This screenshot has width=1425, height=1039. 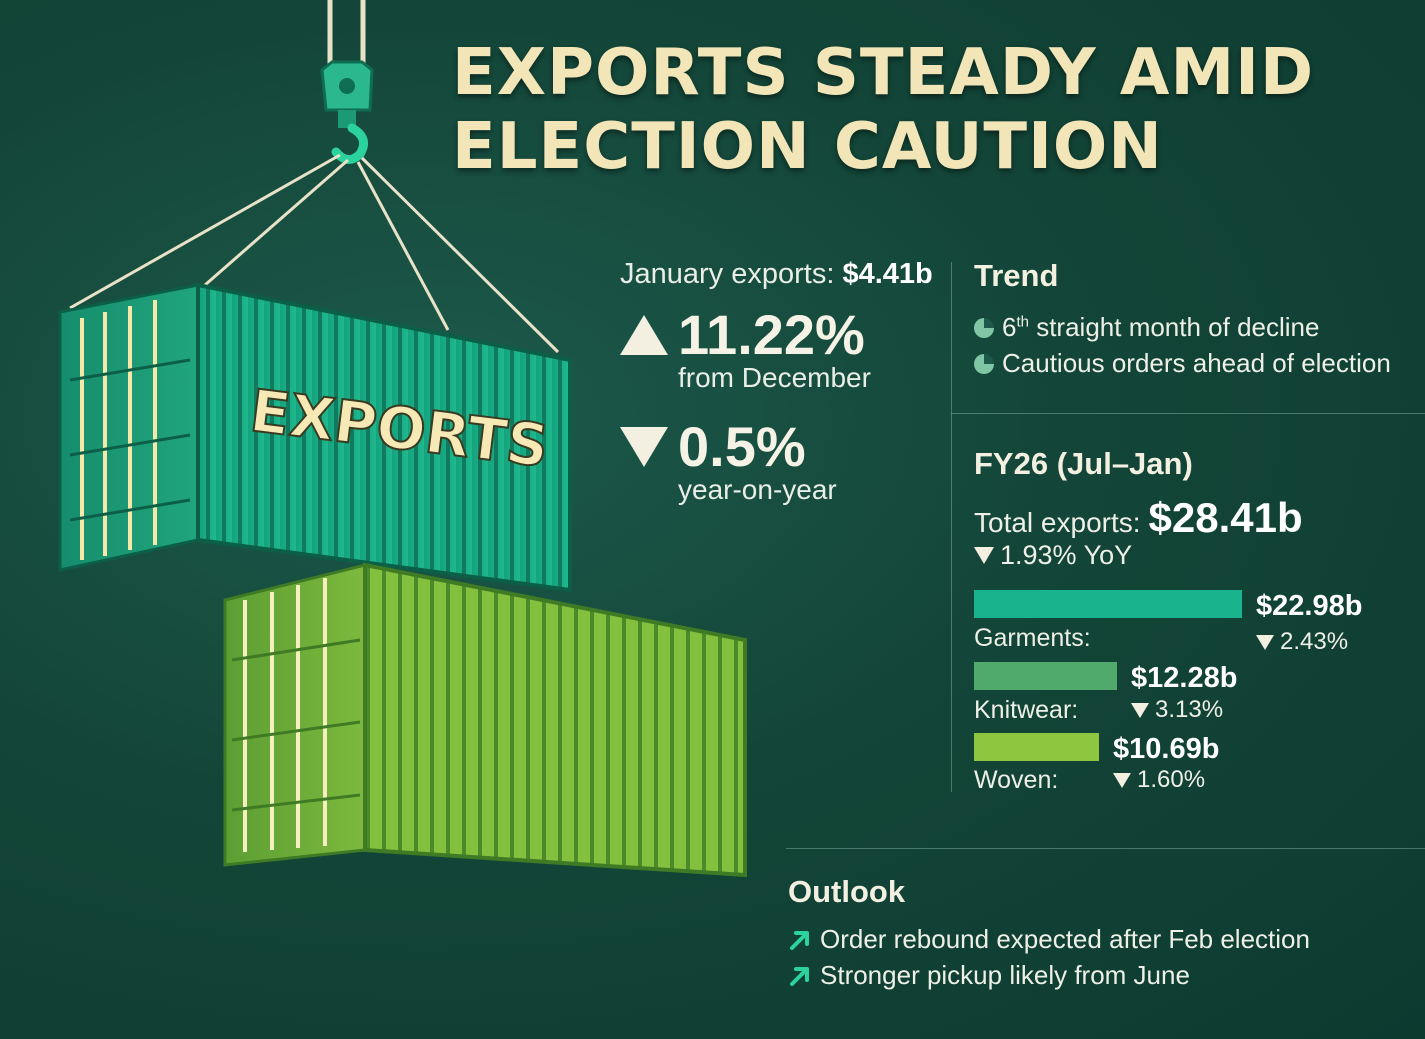 I want to click on knitwear-bar, so click(x=1045, y=676).